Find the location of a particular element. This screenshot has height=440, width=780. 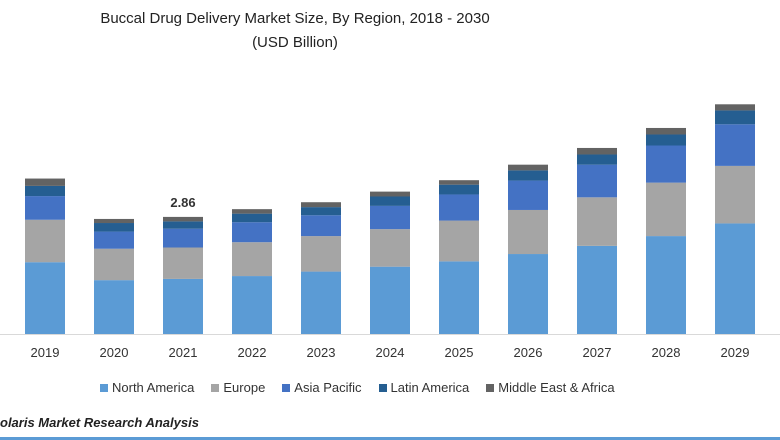

x-tick-label: 2019 is located at coordinates (45, 352).